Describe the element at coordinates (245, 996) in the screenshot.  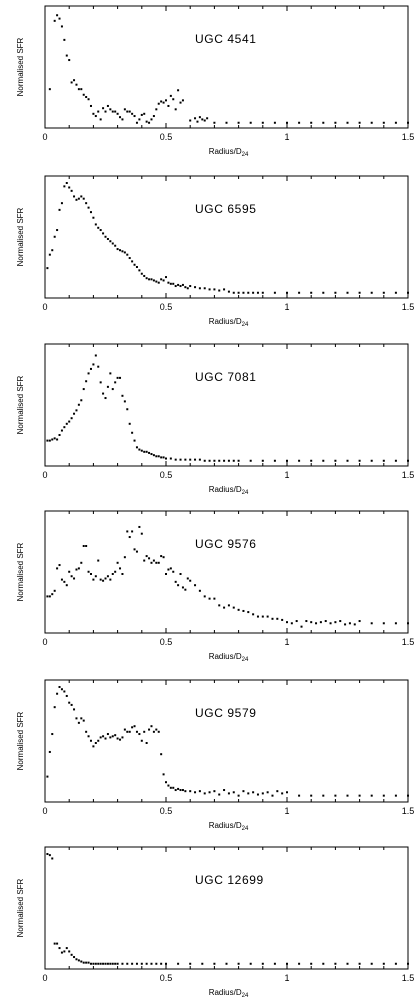
I see `x-axis-label-sub: 24` at that location.